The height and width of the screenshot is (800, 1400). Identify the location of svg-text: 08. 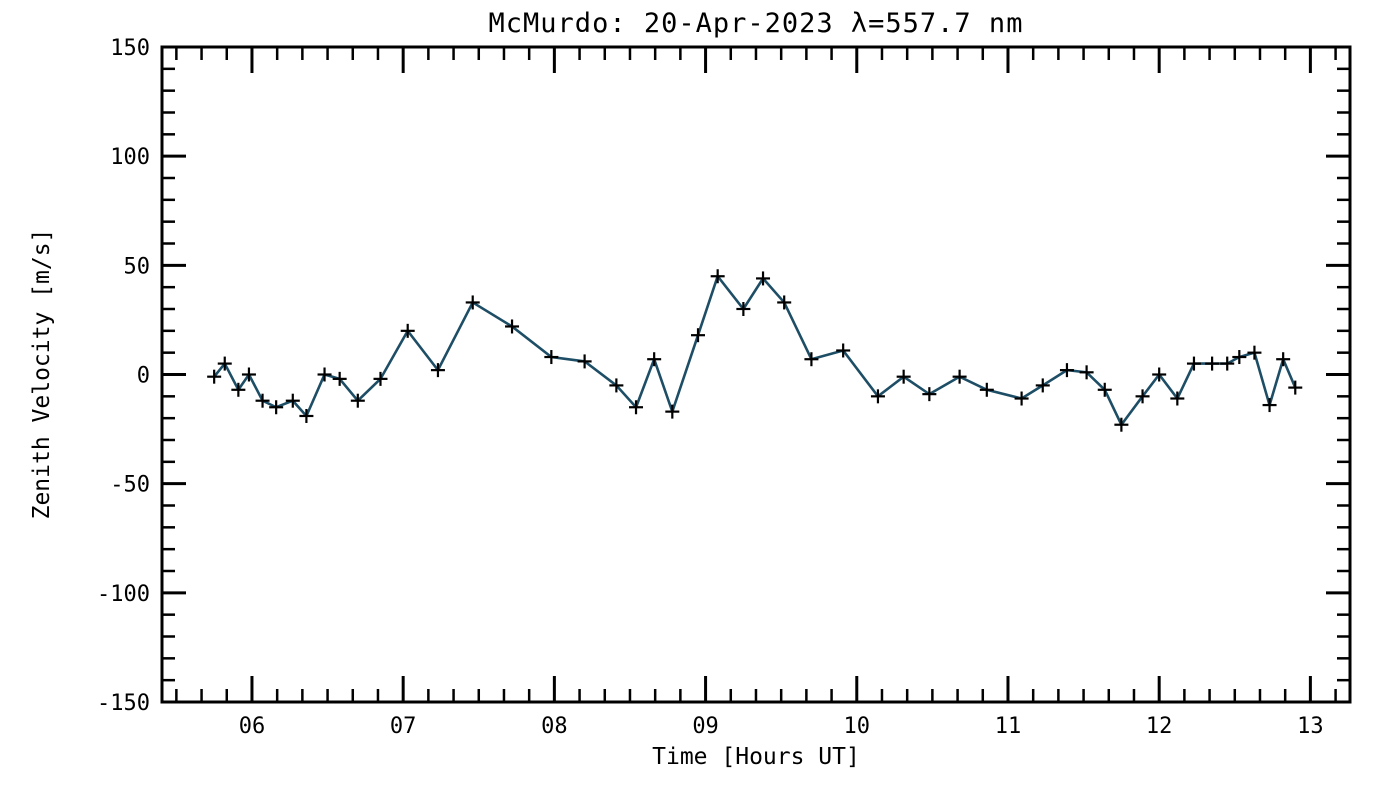
(554, 726).